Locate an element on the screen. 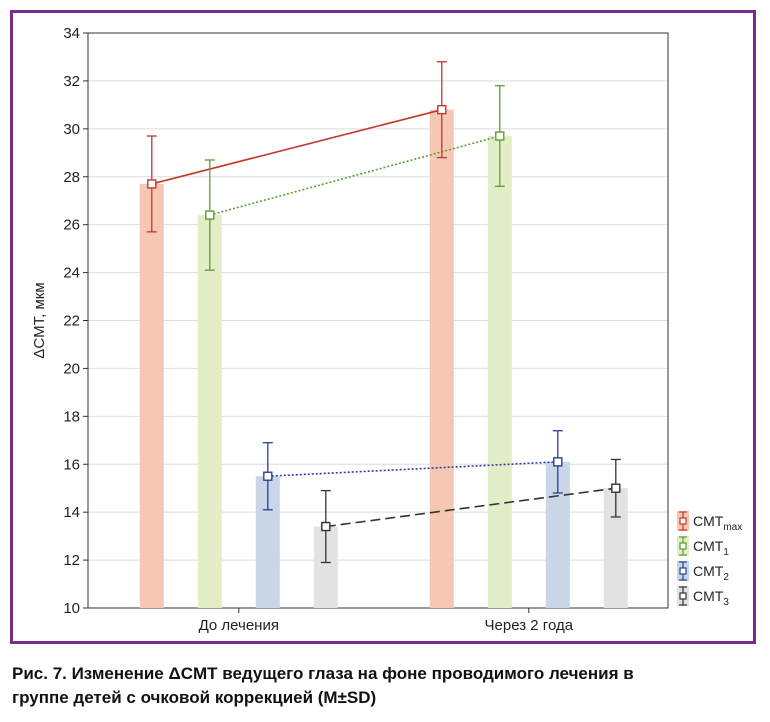 Image resolution: width=770 pixels, height=722 pixels. x-tick-label: Через 2 года is located at coordinates (529, 625).